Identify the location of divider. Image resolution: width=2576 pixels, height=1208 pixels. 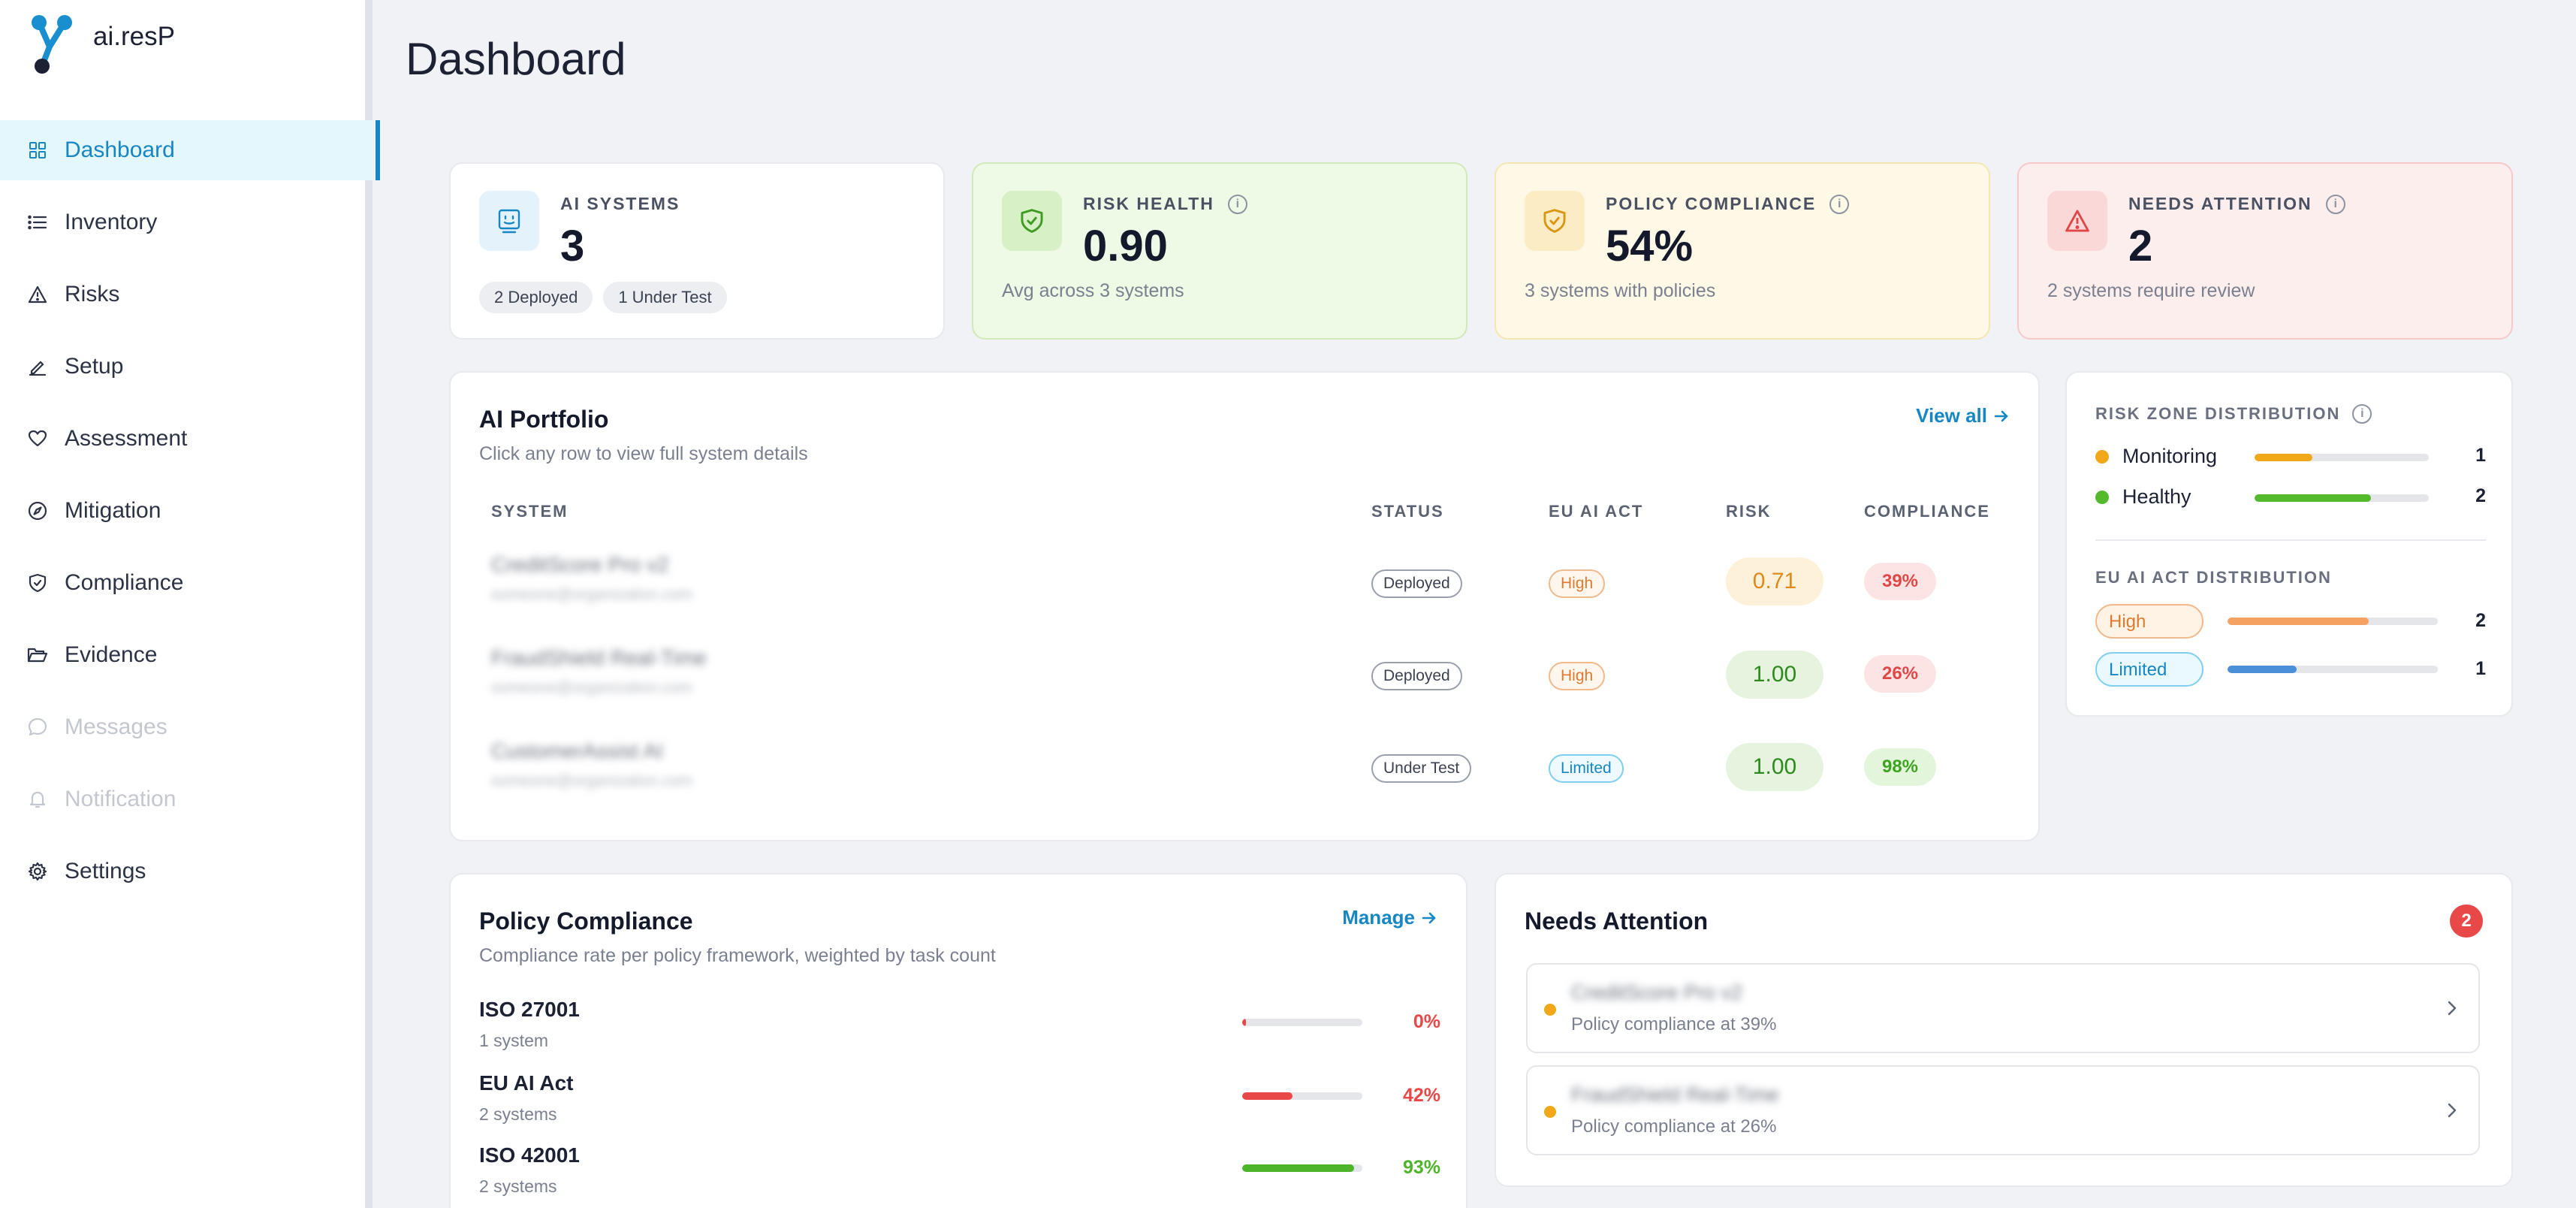
(2290, 540).